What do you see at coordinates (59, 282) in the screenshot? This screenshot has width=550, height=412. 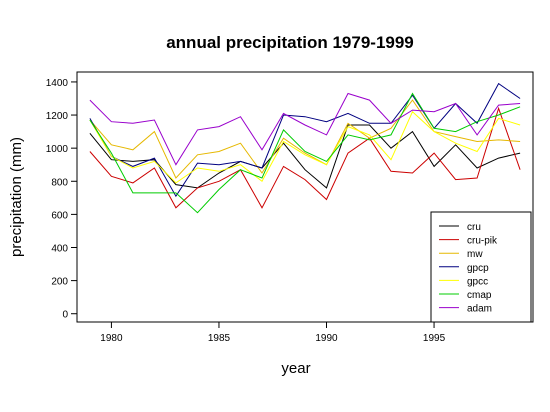 I see `y-tick-label: 200` at bounding box center [59, 282].